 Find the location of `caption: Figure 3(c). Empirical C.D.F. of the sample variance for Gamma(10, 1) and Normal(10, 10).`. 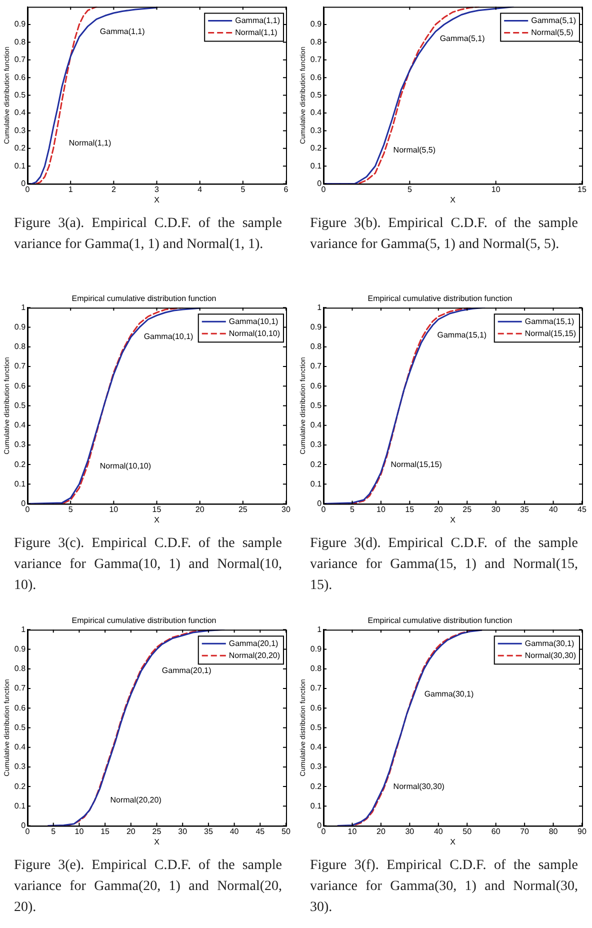

caption: Figure 3(c). Empirical C.D.F. of the sample variance for Gamma(10, 1) and Normal(10, 10). is located at coordinates (148, 565).